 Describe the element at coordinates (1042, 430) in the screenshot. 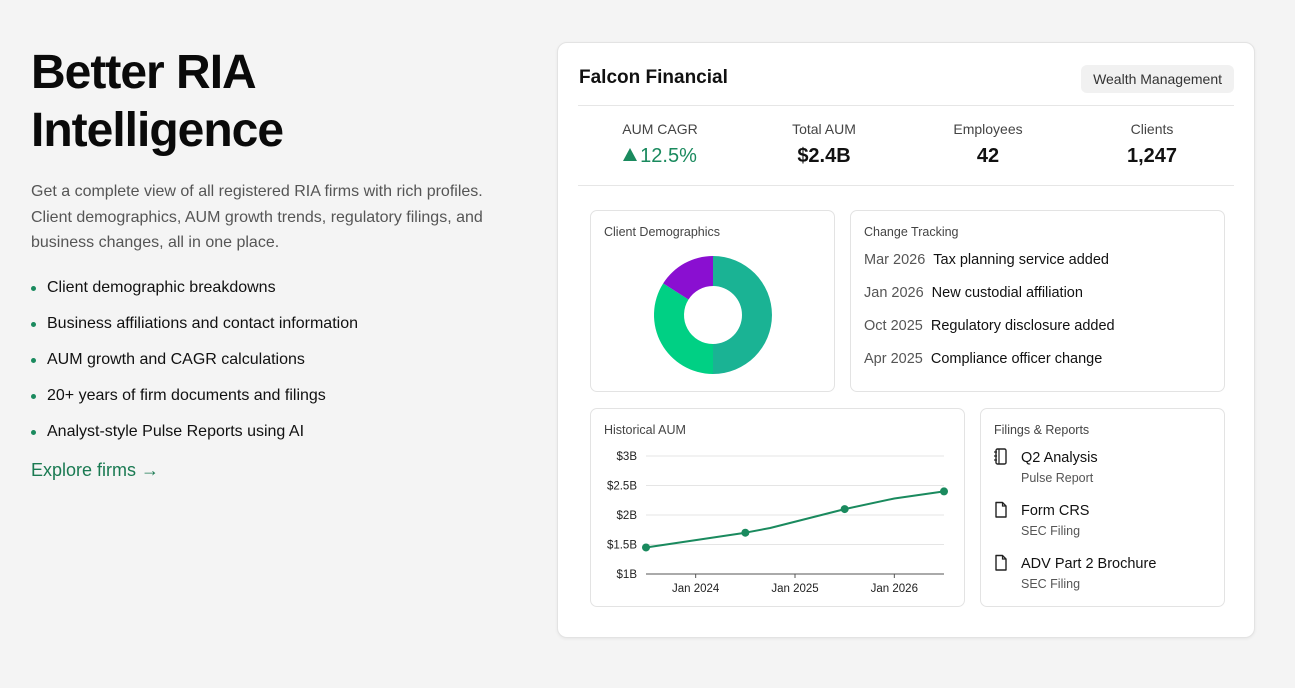

I see `panel-title: Filings & Reports` at that location.